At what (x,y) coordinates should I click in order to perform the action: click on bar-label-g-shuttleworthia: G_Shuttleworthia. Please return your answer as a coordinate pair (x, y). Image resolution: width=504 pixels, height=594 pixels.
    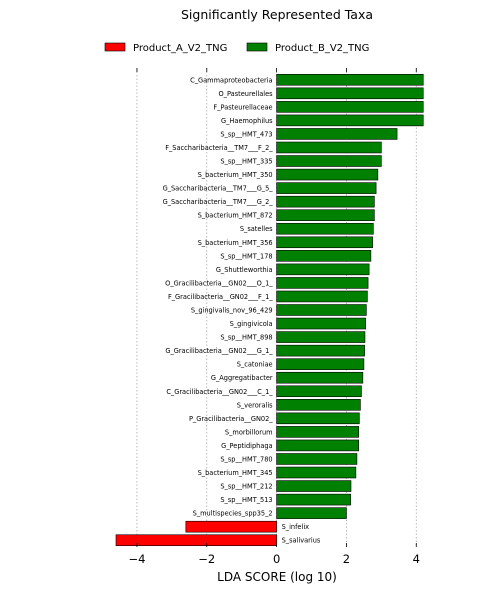
    Looking at the image, I should click on (244, 270).